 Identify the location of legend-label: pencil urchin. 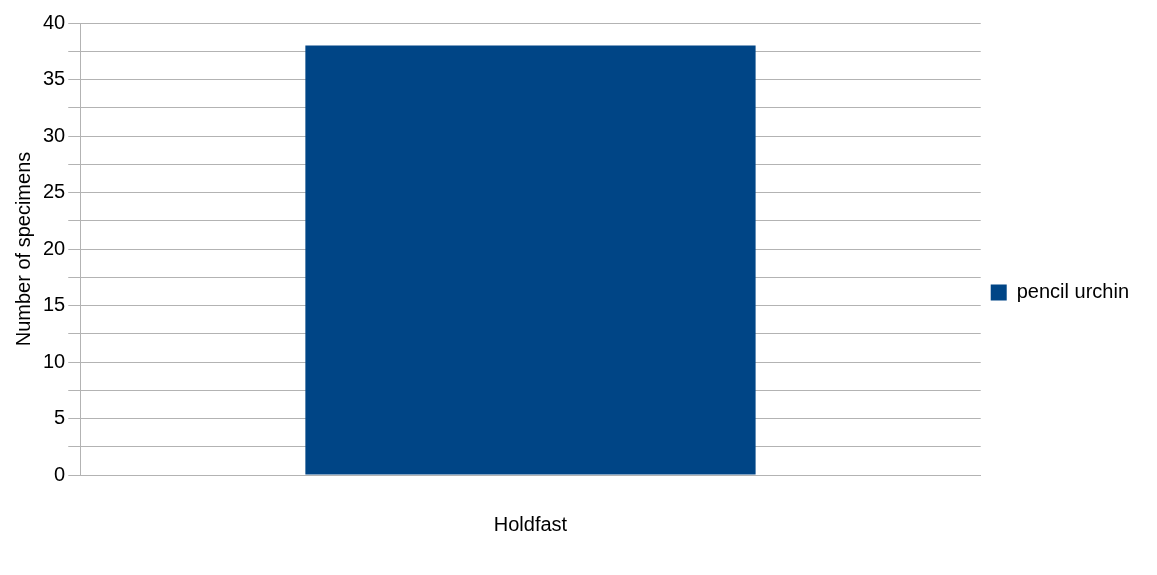
(1073, 291).